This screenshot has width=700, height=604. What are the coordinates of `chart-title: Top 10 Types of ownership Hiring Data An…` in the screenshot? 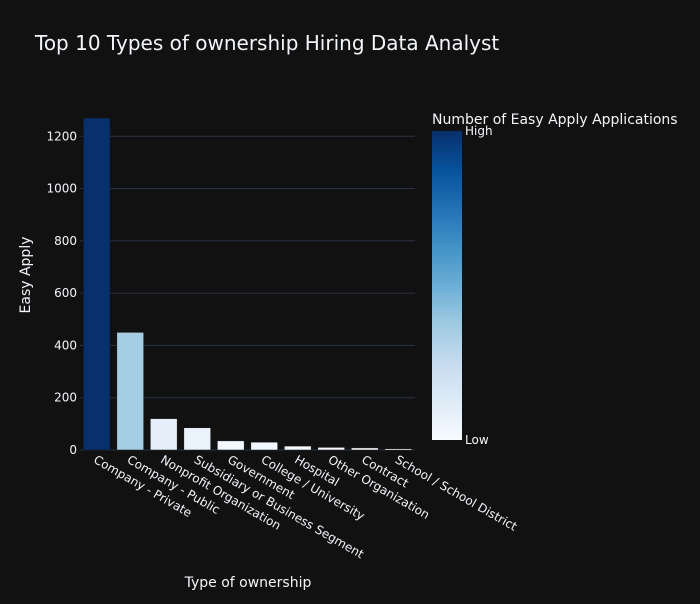 It's located at (266, 43).